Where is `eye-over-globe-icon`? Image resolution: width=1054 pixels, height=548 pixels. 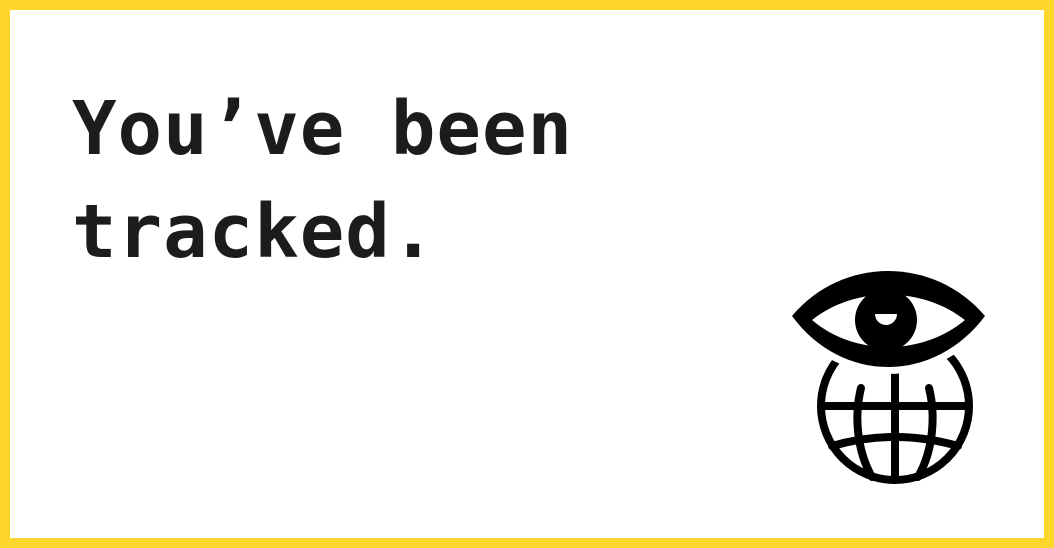
eye-over-globe-icon is located at coordinates (888, 370).